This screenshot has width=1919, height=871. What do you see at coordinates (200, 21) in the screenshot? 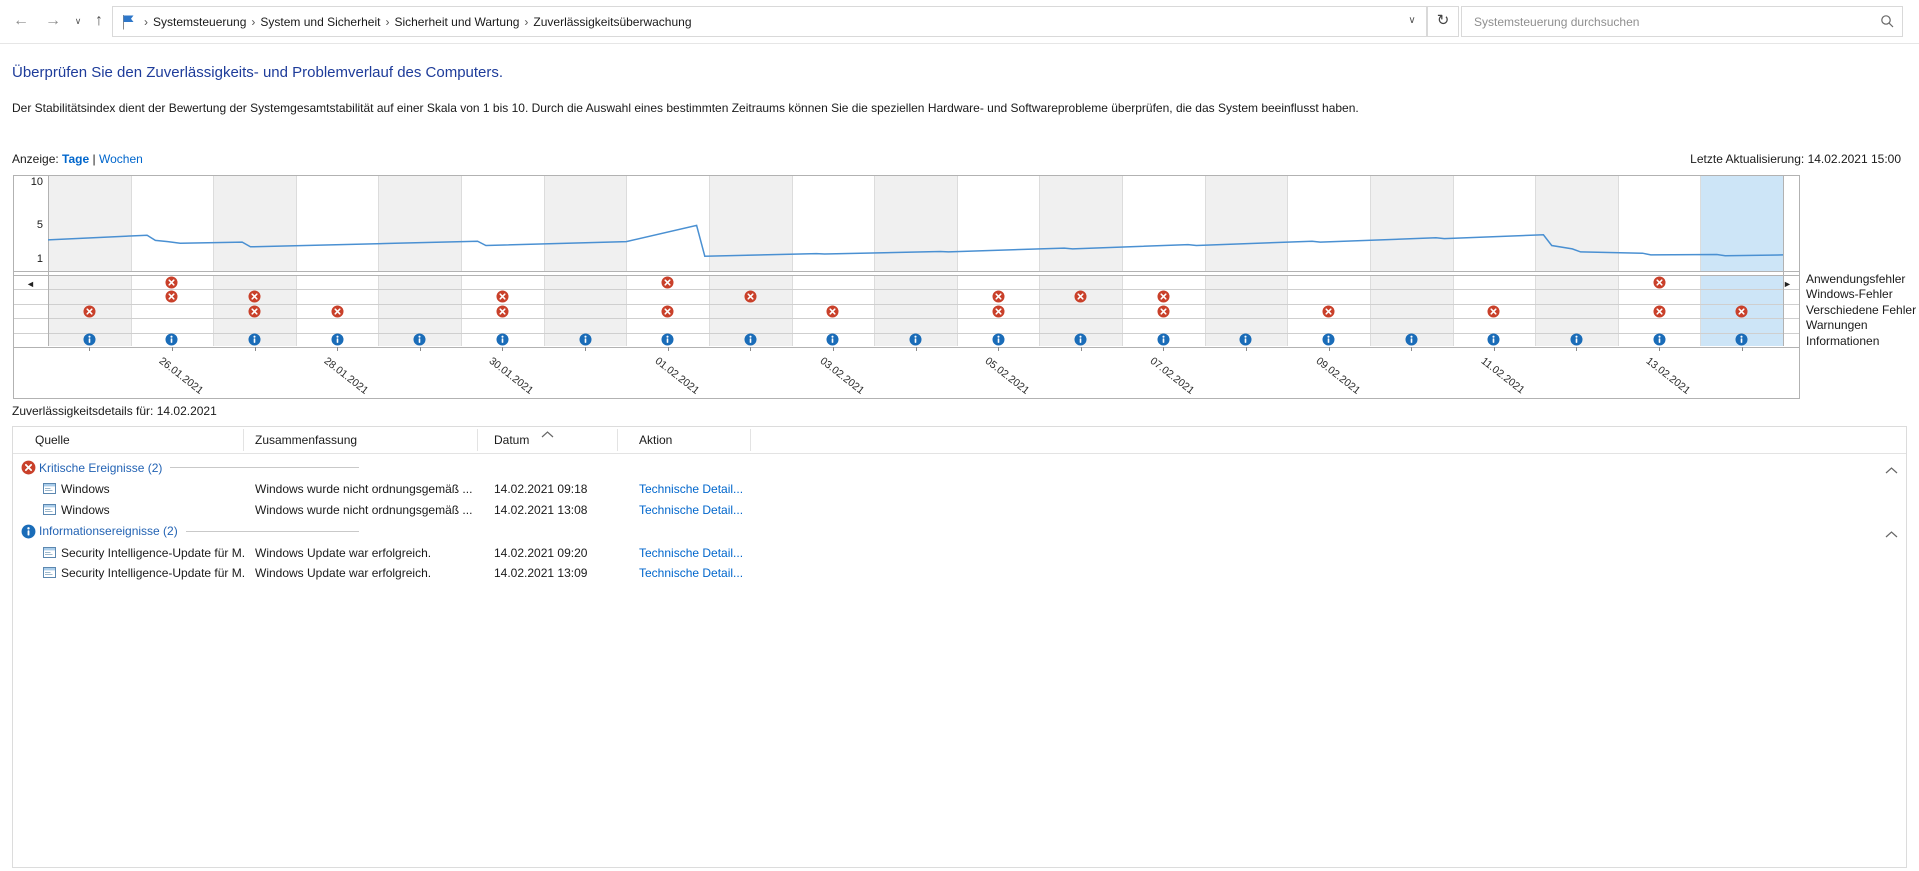
I see `breadcrumb-item: Systemsteuerung` at bounding box center [200, 21].